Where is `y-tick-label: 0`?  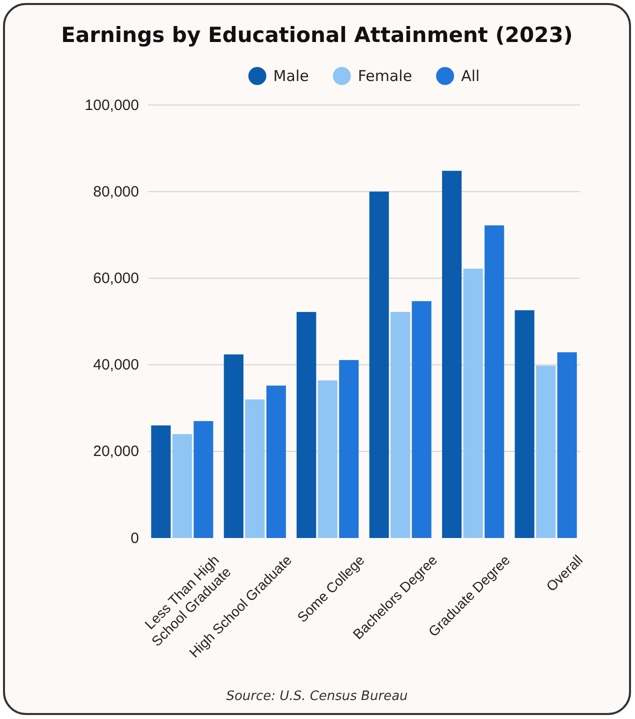
y-tick-label: 0 is located at coordinates (134, 538).